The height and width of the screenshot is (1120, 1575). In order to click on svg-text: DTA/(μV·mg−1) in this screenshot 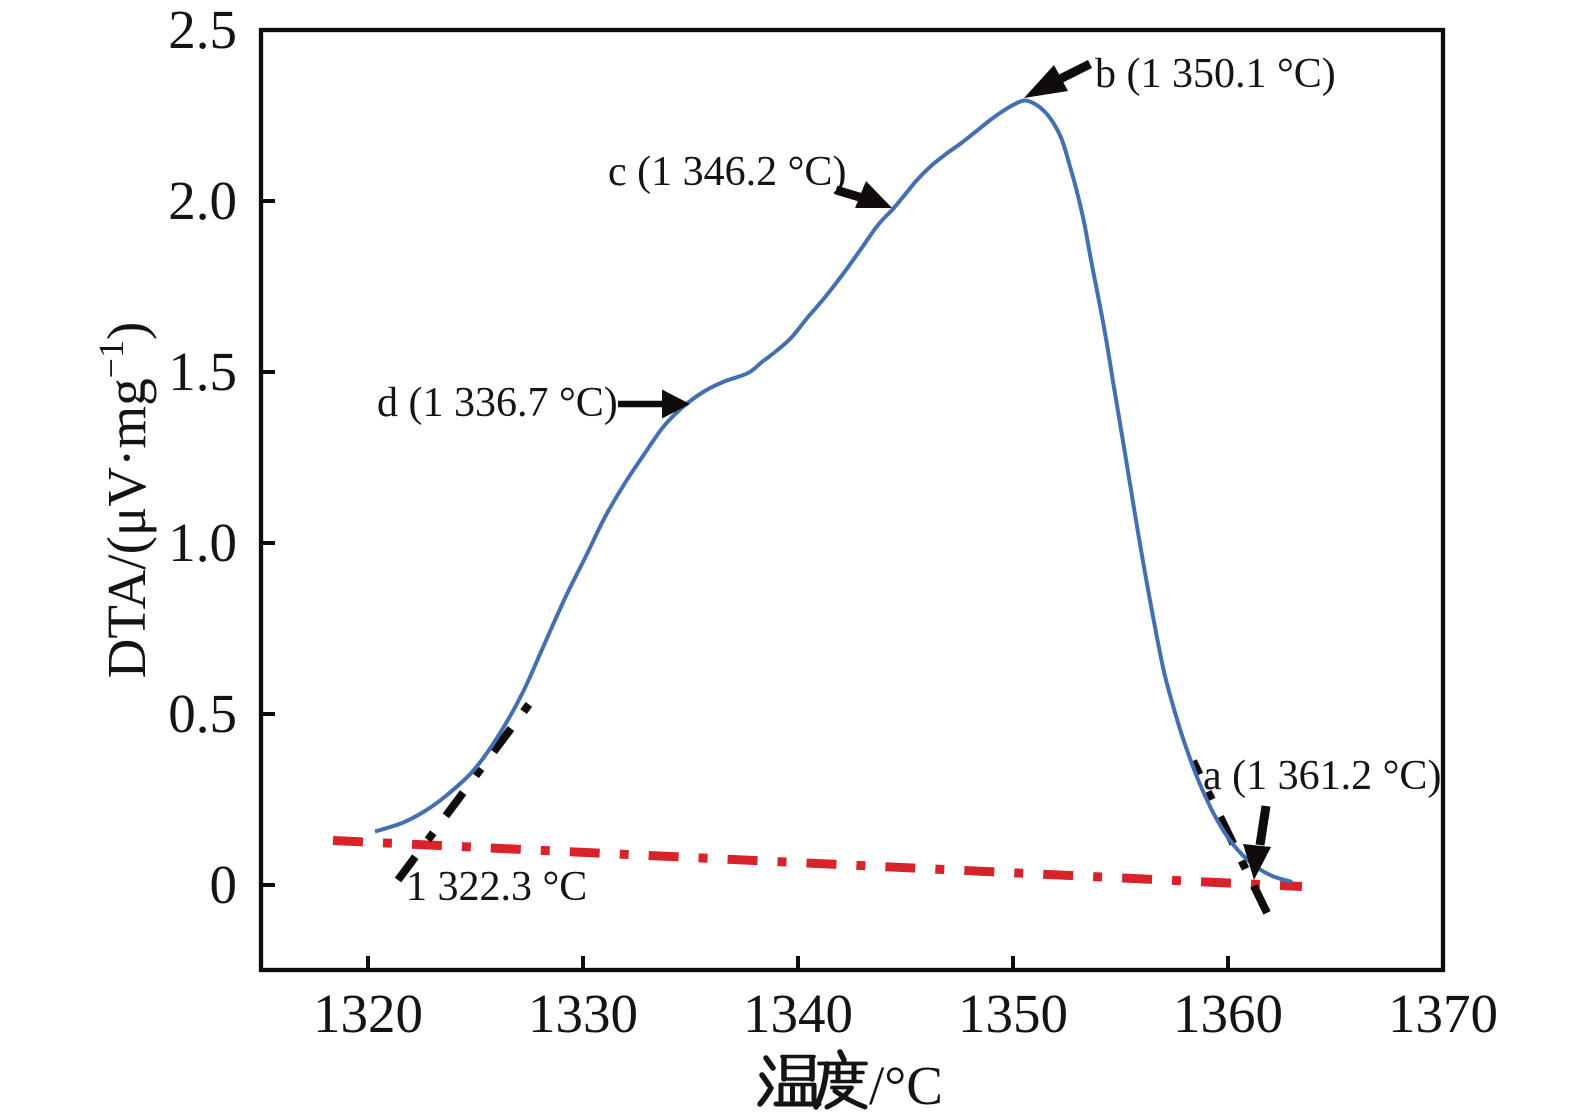, I will do `click(124, 500)`.